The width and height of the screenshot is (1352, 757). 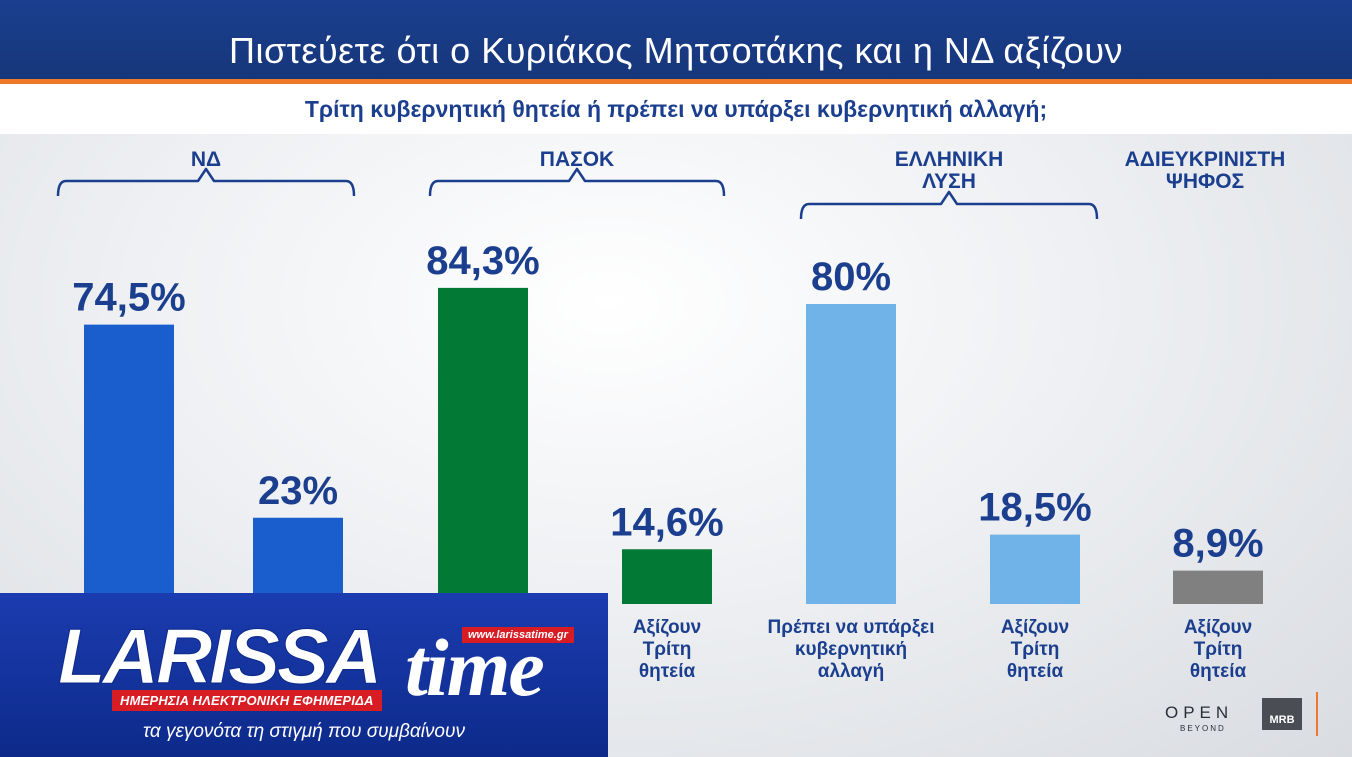 I want to click on value-label-3-0: 8,9%, so click(x=1217, y=544).